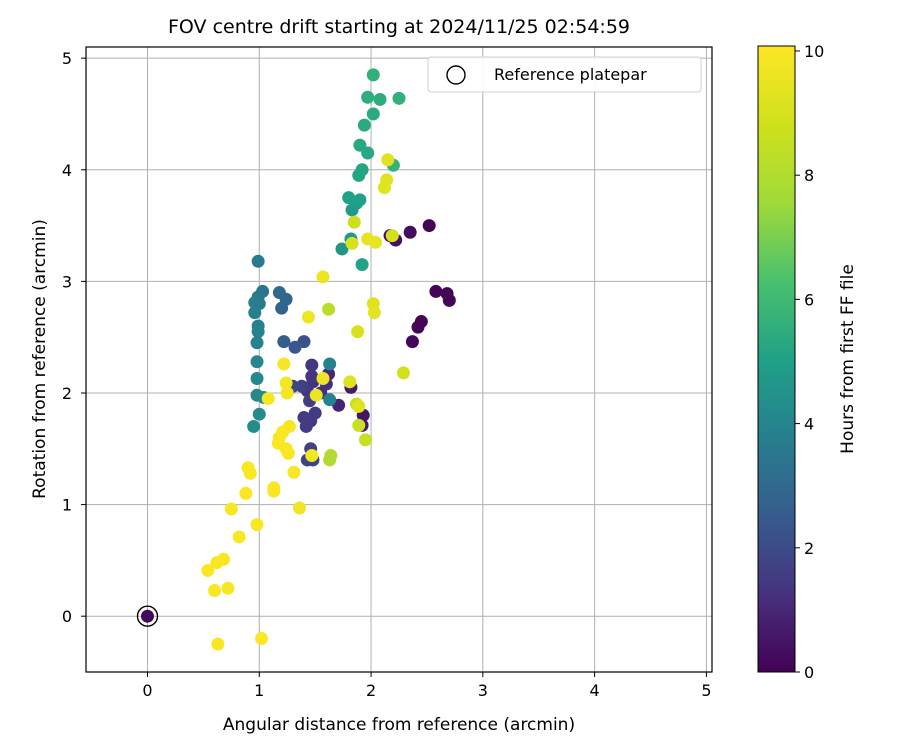  Describe the element at coordinates (814, 51) in the screenshot. I see `colorbar-tick-label: 10` at that location.